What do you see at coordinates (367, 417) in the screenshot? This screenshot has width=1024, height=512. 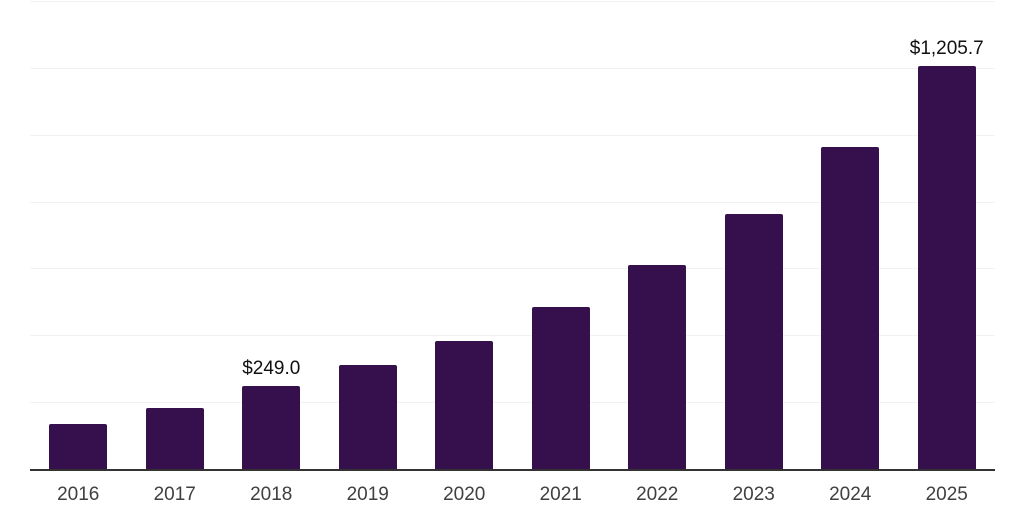 I see `bar-2019` at bounding box center [367, 417].